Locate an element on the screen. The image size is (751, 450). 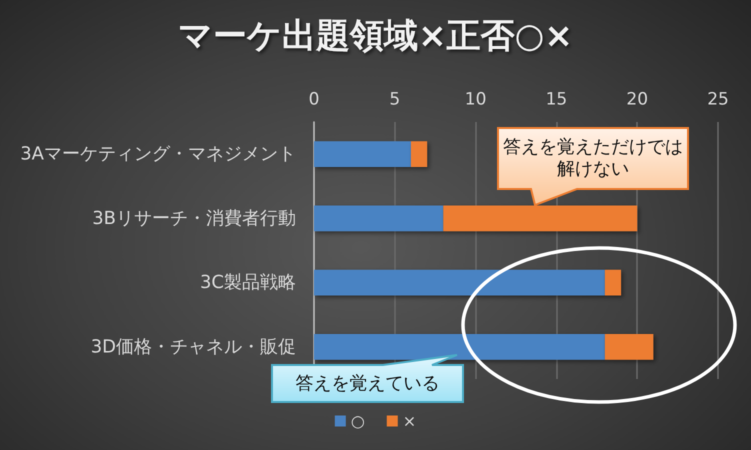
y-tick-label: 3Aマーケティング・マネジメント is located at coordinates (158, 154).